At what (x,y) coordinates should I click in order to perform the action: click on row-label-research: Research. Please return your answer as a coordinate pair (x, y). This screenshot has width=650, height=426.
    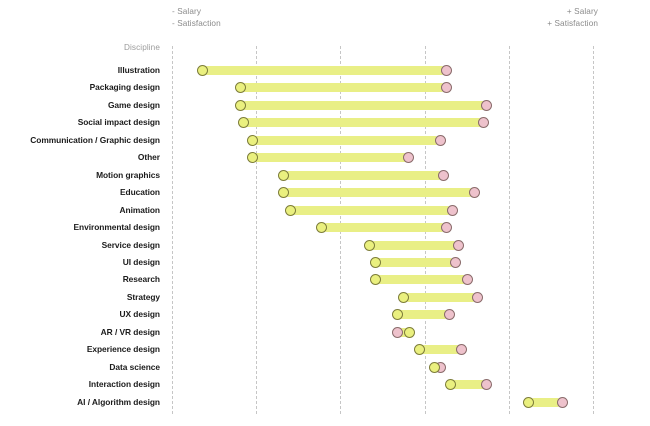
    Looking at the image, I should click on (141, 279).